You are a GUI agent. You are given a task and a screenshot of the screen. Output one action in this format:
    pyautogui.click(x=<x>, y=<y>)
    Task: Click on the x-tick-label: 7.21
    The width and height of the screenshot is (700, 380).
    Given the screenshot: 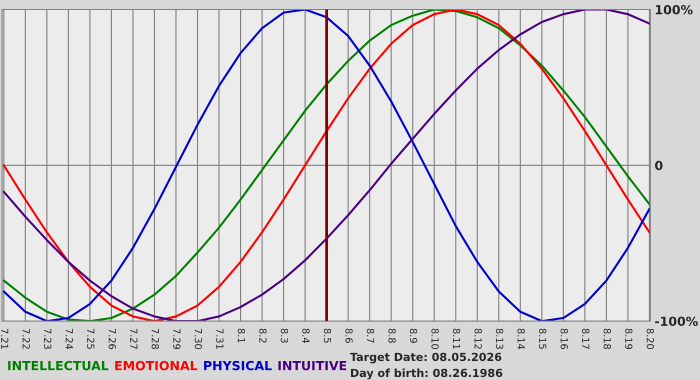 What is the action you would take?
    pyautogui.click(x=4, y=338)
    